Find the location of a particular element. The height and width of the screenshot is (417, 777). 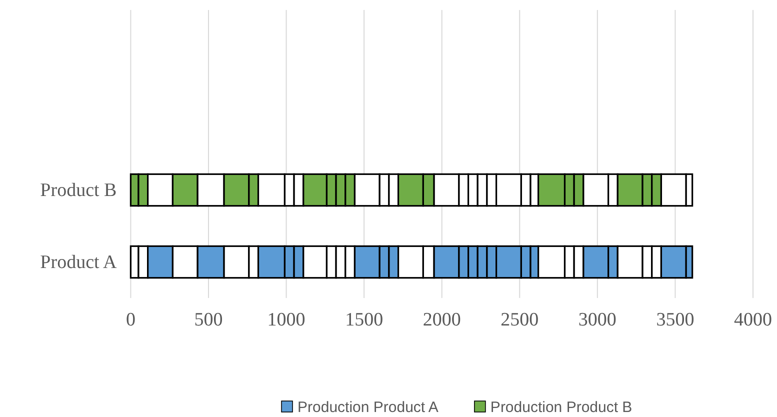

x-tick-label: 1000 is located at coordinates (286, 319).